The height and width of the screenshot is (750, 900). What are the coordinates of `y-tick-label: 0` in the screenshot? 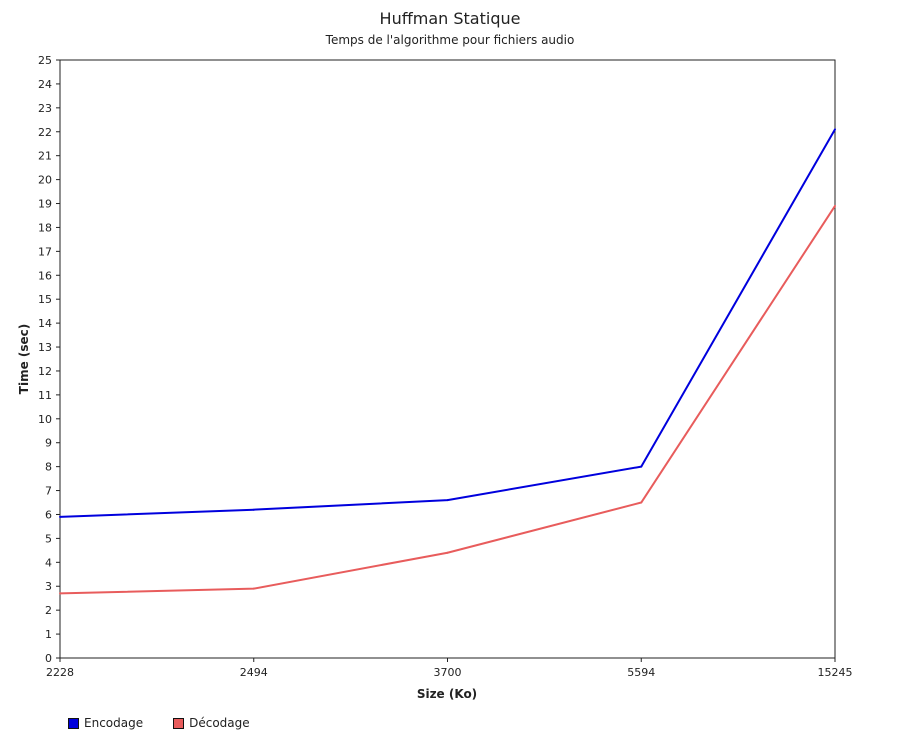 It's located at (48, 658).